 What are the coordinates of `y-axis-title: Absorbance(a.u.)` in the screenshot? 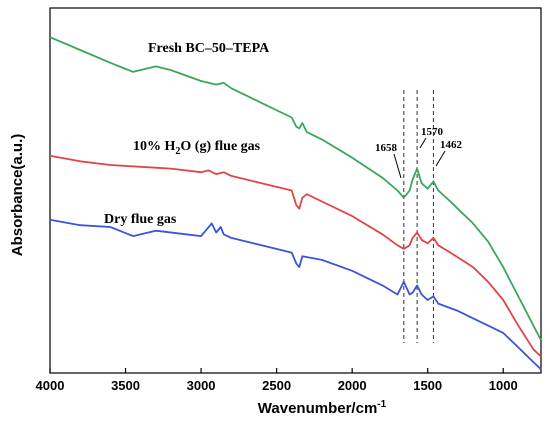 It's located at (17, 195).